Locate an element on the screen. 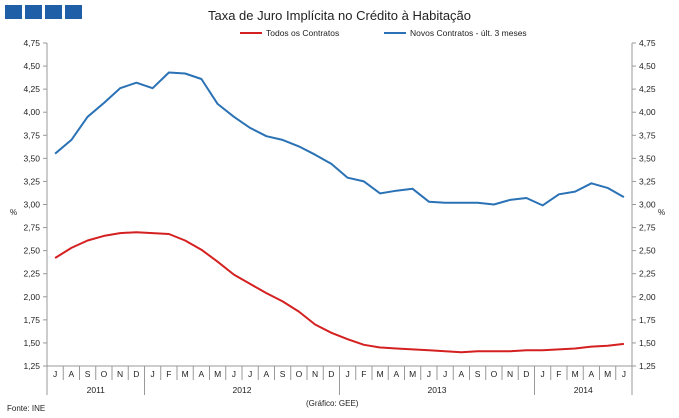 This screenshot has width=679, height=418. y-tick-label-right: 1,50 is located at coordinates (647, 343).